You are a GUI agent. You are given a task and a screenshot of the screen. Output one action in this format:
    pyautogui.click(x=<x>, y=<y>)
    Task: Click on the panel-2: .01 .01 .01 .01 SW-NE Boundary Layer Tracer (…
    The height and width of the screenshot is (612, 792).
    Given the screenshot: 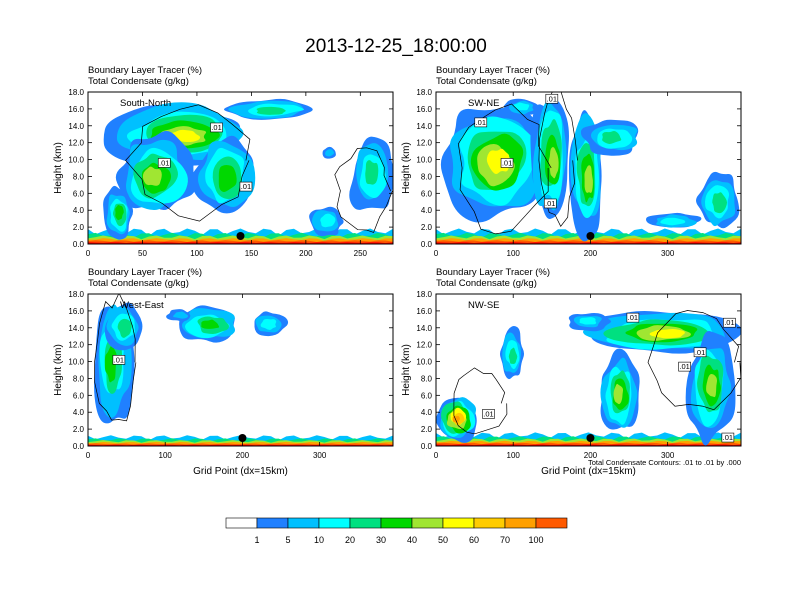 What is the action you would take?
    pyautogui.click(x=571, y=161)
    